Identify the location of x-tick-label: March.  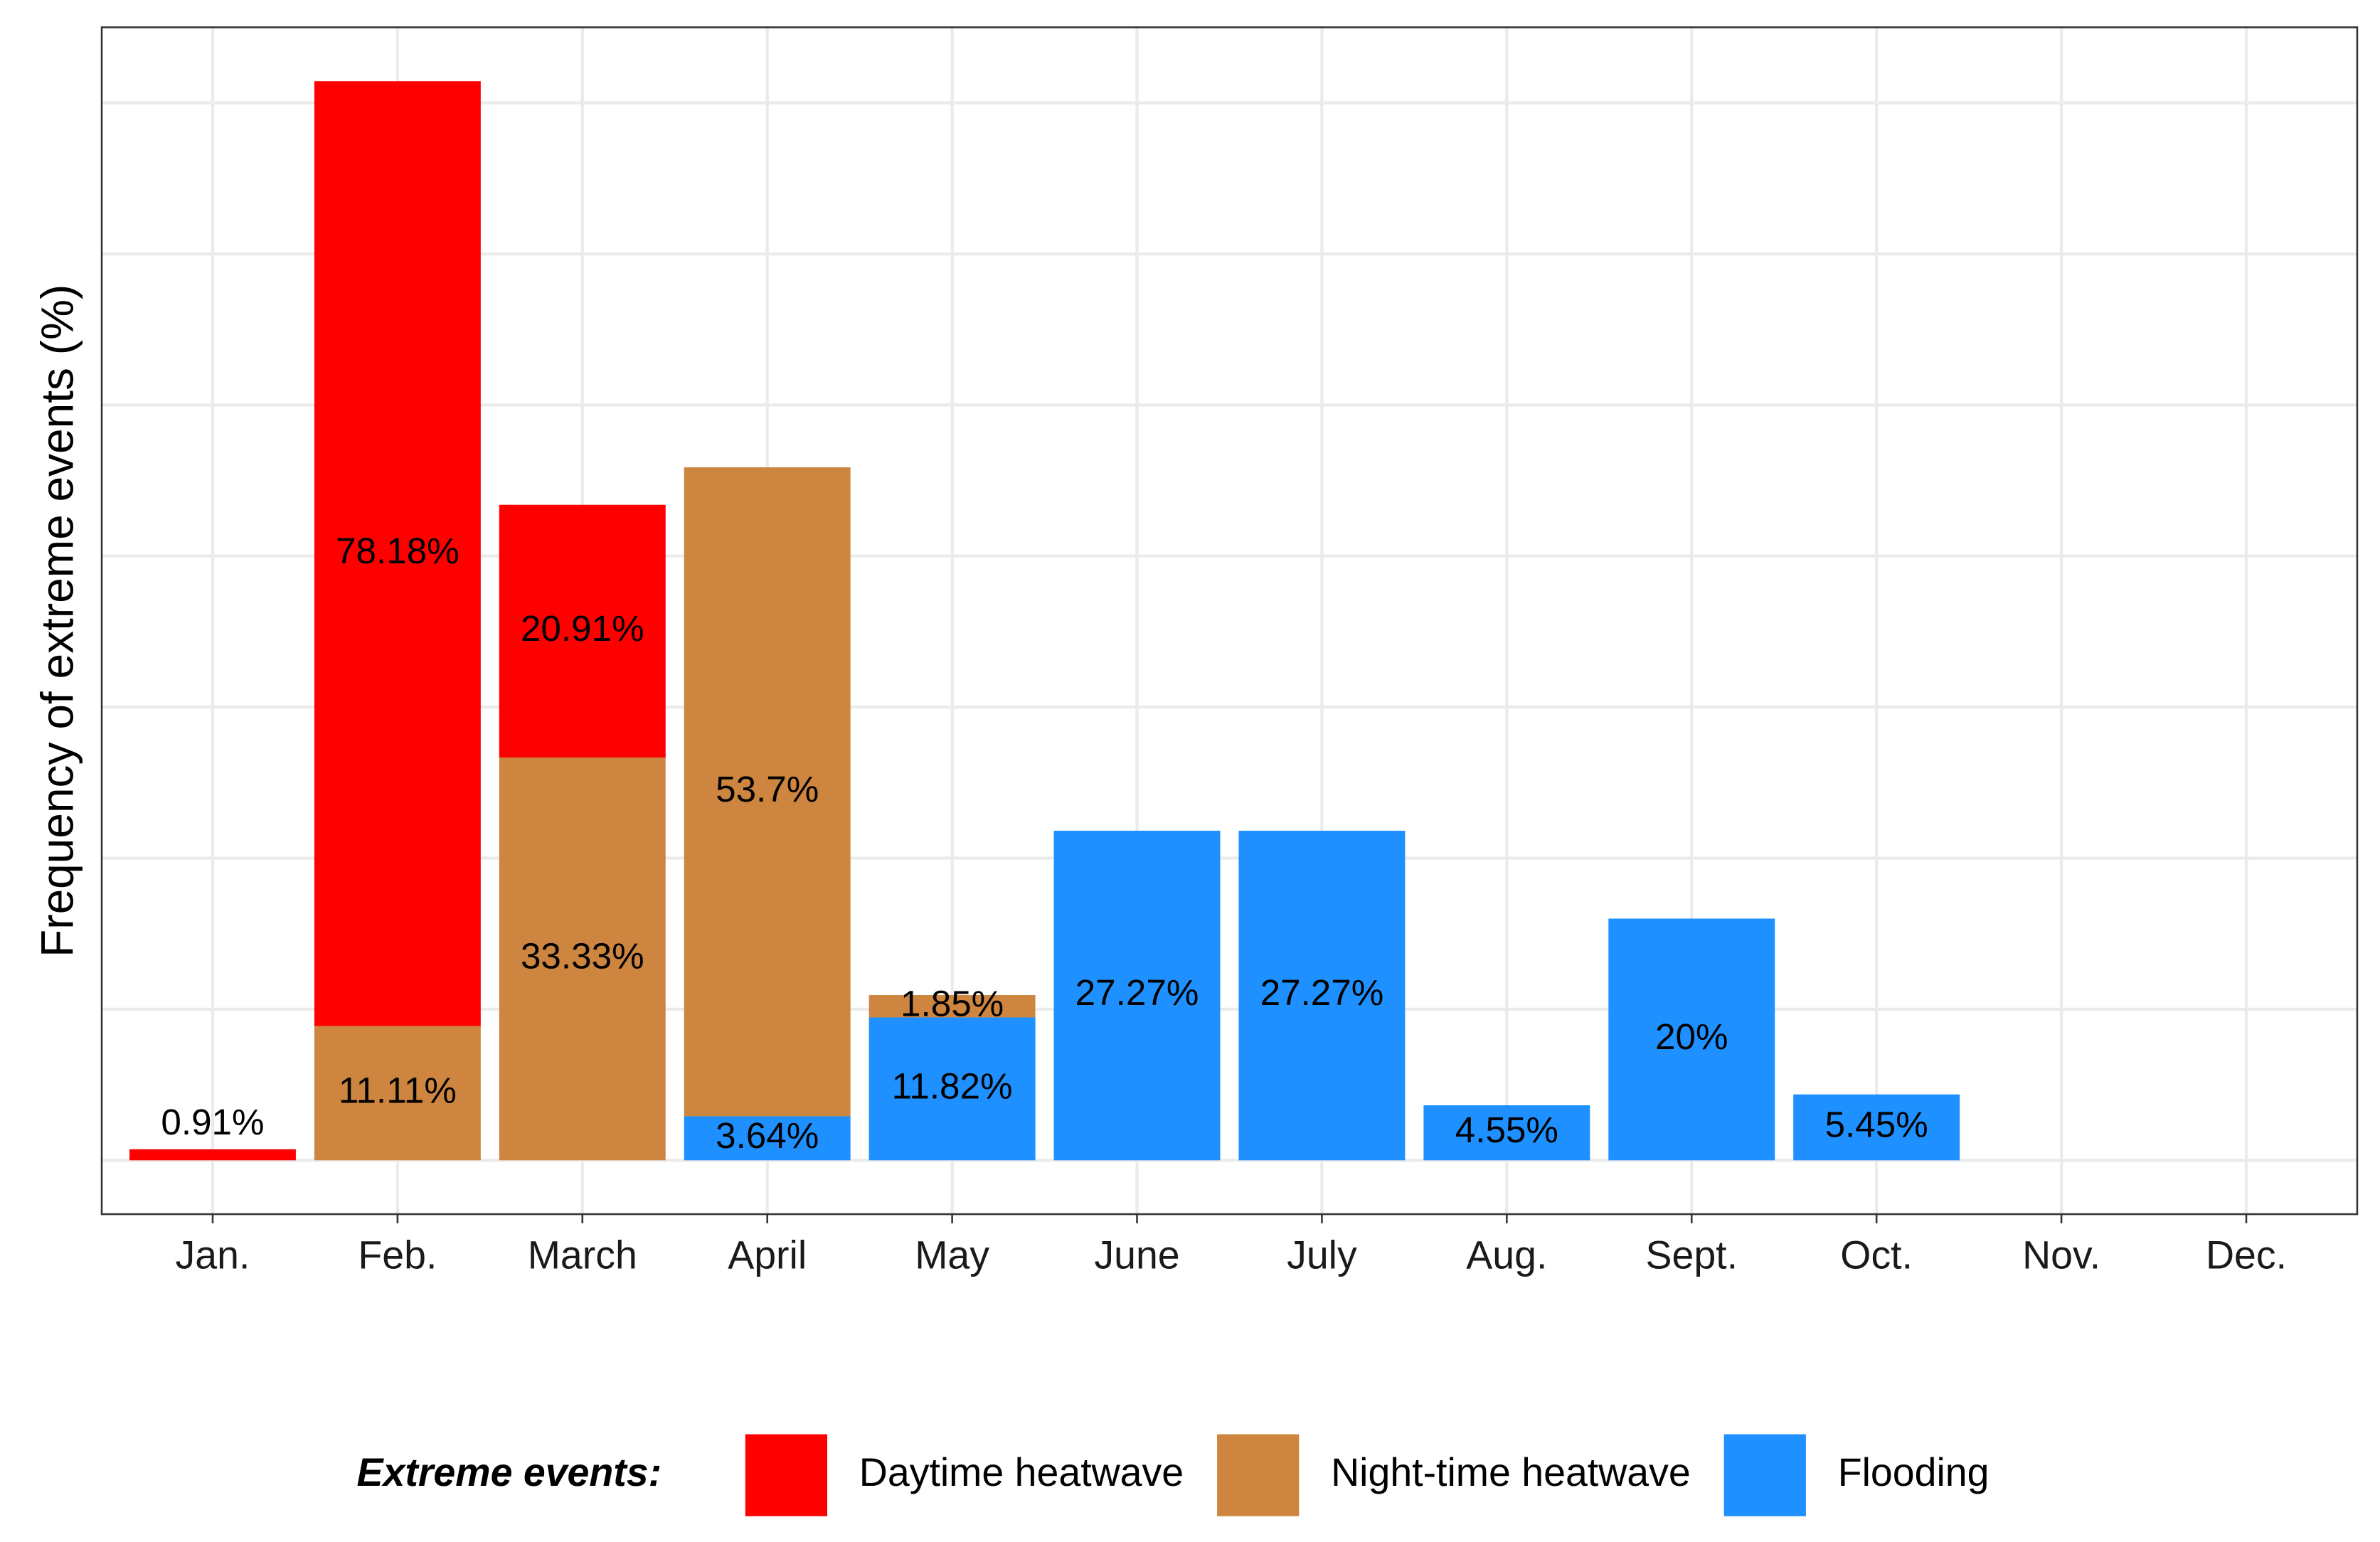
(582, 1255).